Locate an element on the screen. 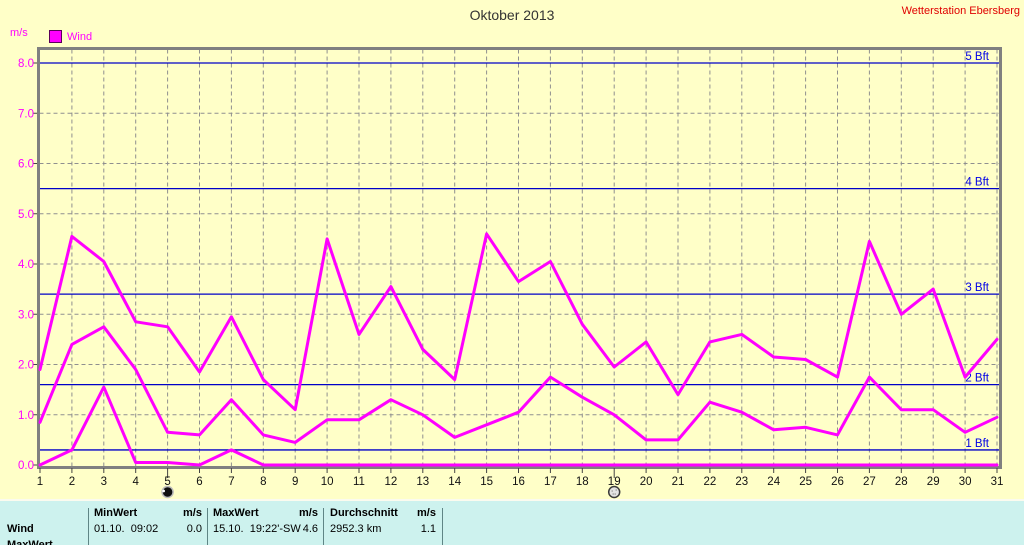 The image size is (1024, 545). minwert-timestamp: 01.10. 09:02 is located at coordinates (126, 529).